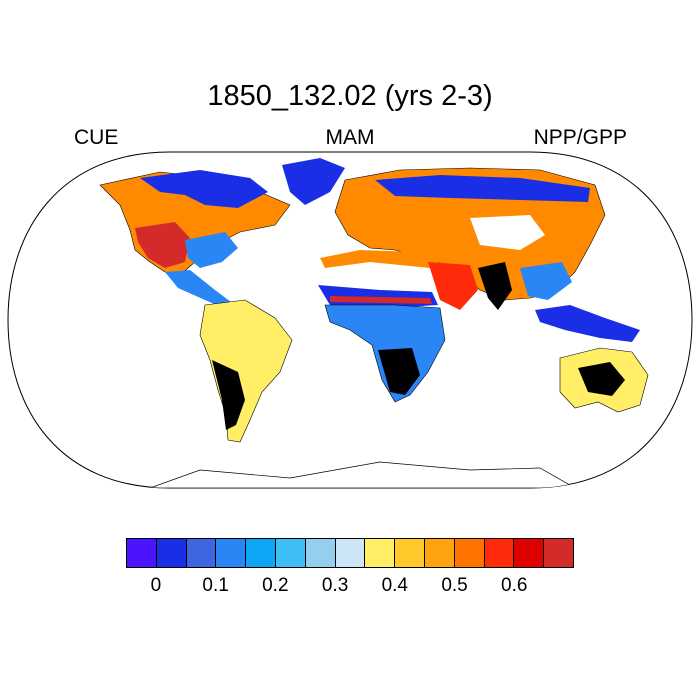 Image resolution: width=700 pixels, height=700 pixels. I want to click on region-eastern-us, so click(211, 250).